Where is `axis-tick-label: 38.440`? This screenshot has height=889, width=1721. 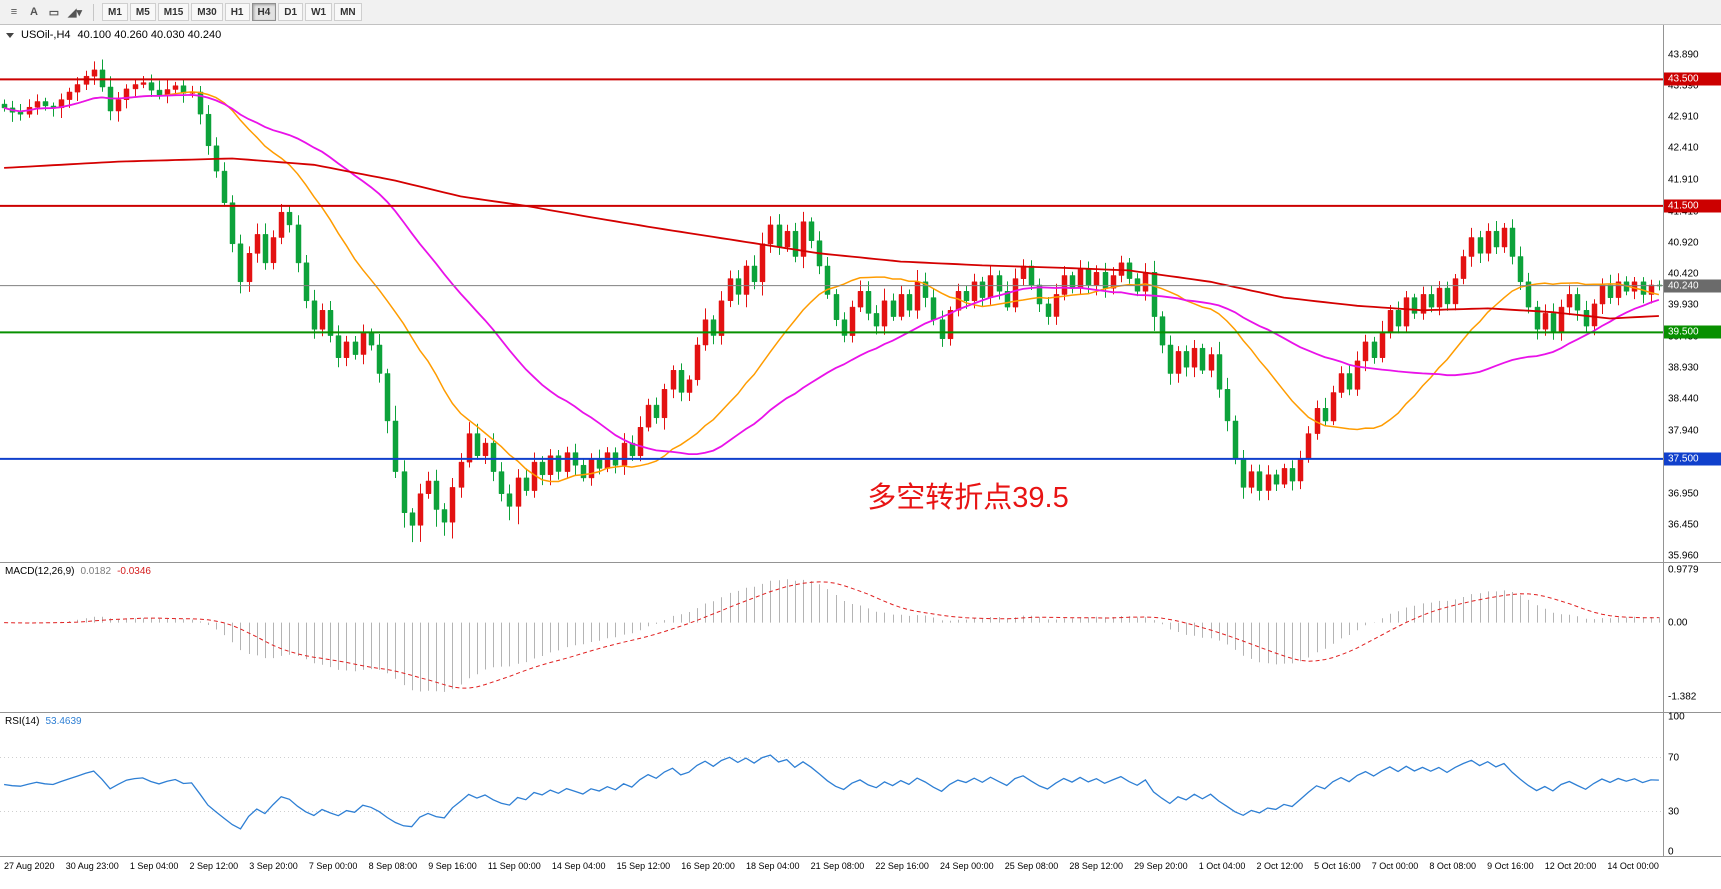 axis-tick-label: 38.440 is located at coordinates (1683, 399).